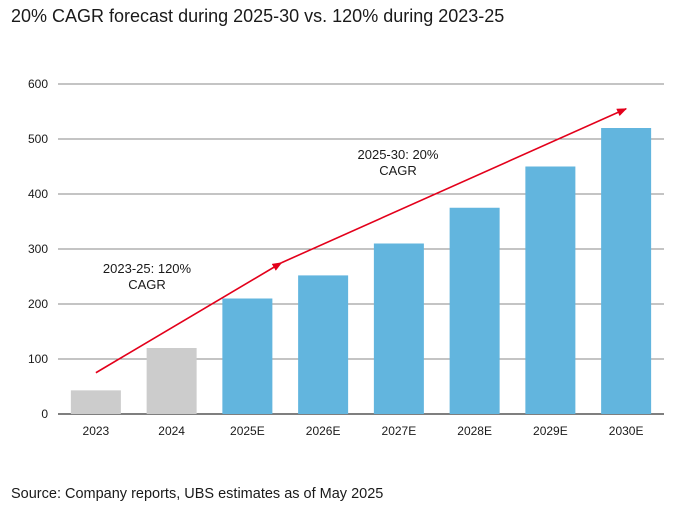  I want to click on y-tick-label: 300, so click(38, 249).